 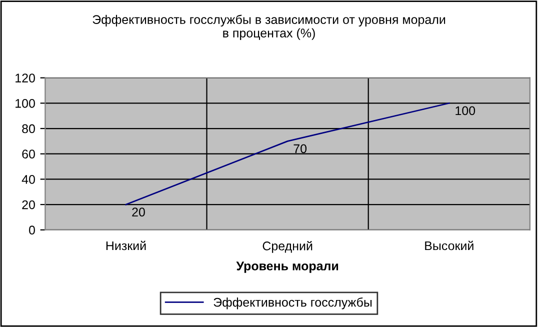 I want to click on y-tick-label: 80, so click(x=28, y=129).